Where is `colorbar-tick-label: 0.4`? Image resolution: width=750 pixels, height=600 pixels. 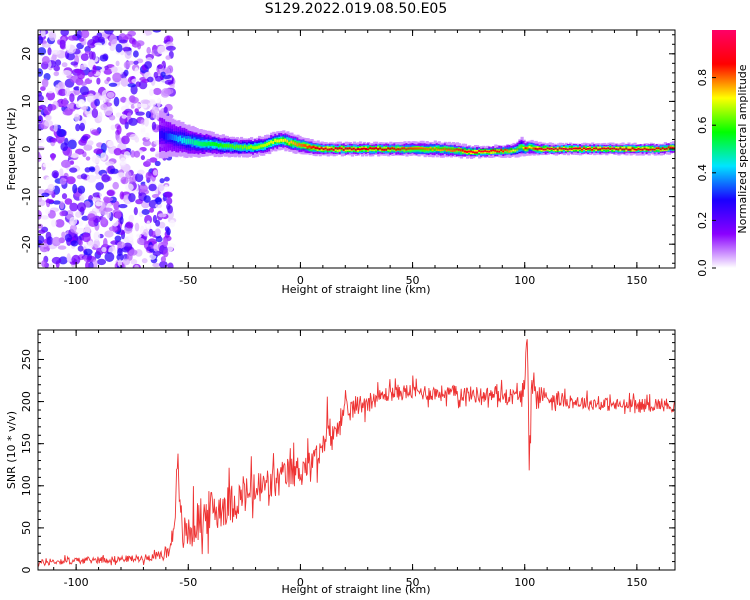
colorbar-tick-label: 0.4 is located at coordinates (702, 173).